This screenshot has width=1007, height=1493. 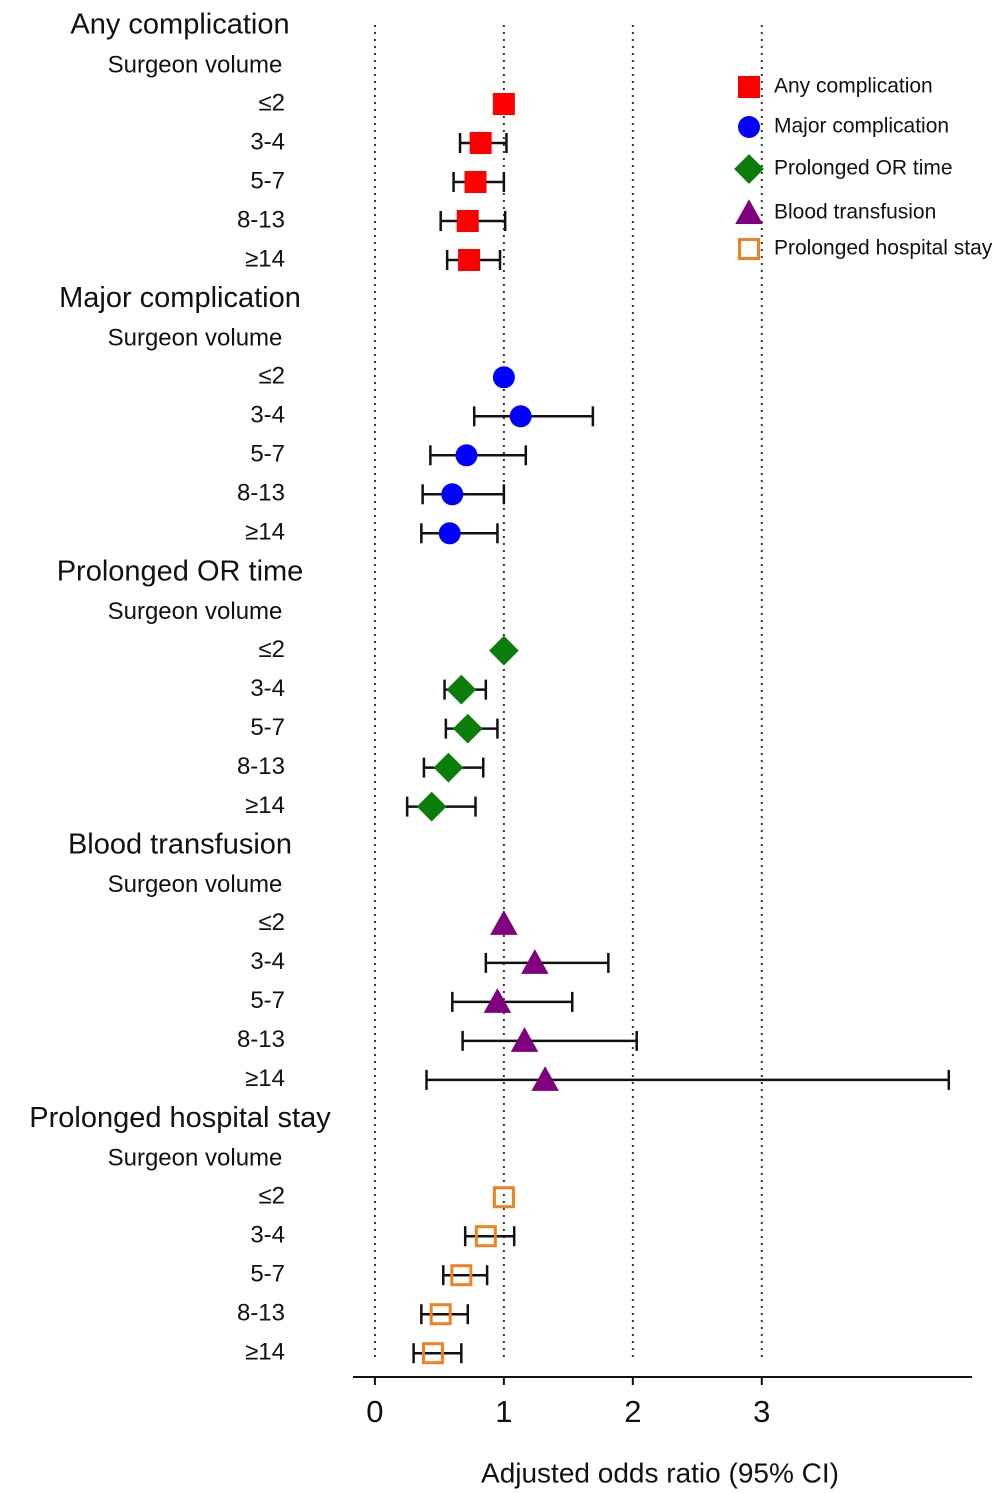 I want to click on legend-label: Major complication, so click(x=861, y=126).